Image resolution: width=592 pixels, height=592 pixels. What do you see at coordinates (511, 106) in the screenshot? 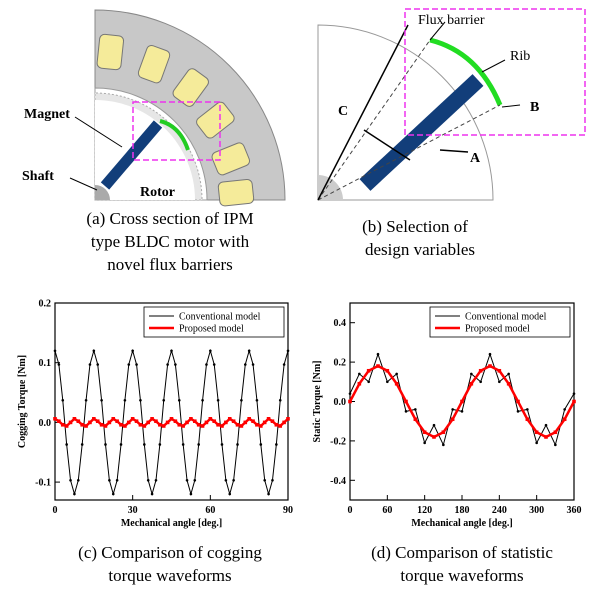
I see `b-pointer` at bounding box center [511, 106].